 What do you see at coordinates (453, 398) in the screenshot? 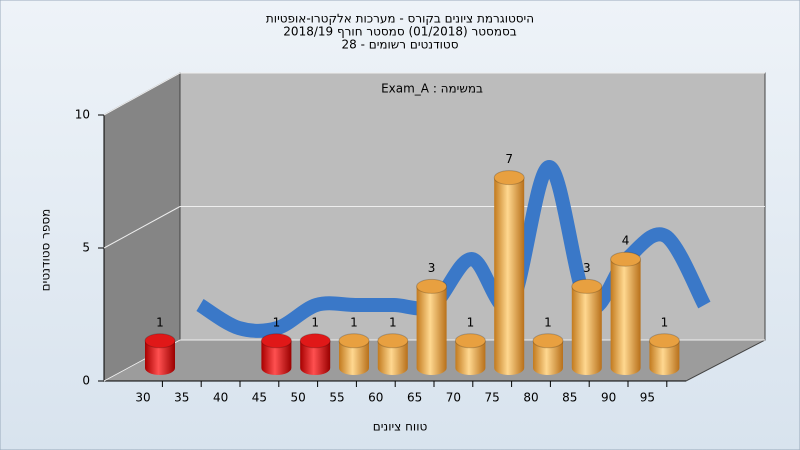
I see `x-tick-label: 70` at bounding box center [453, 398].